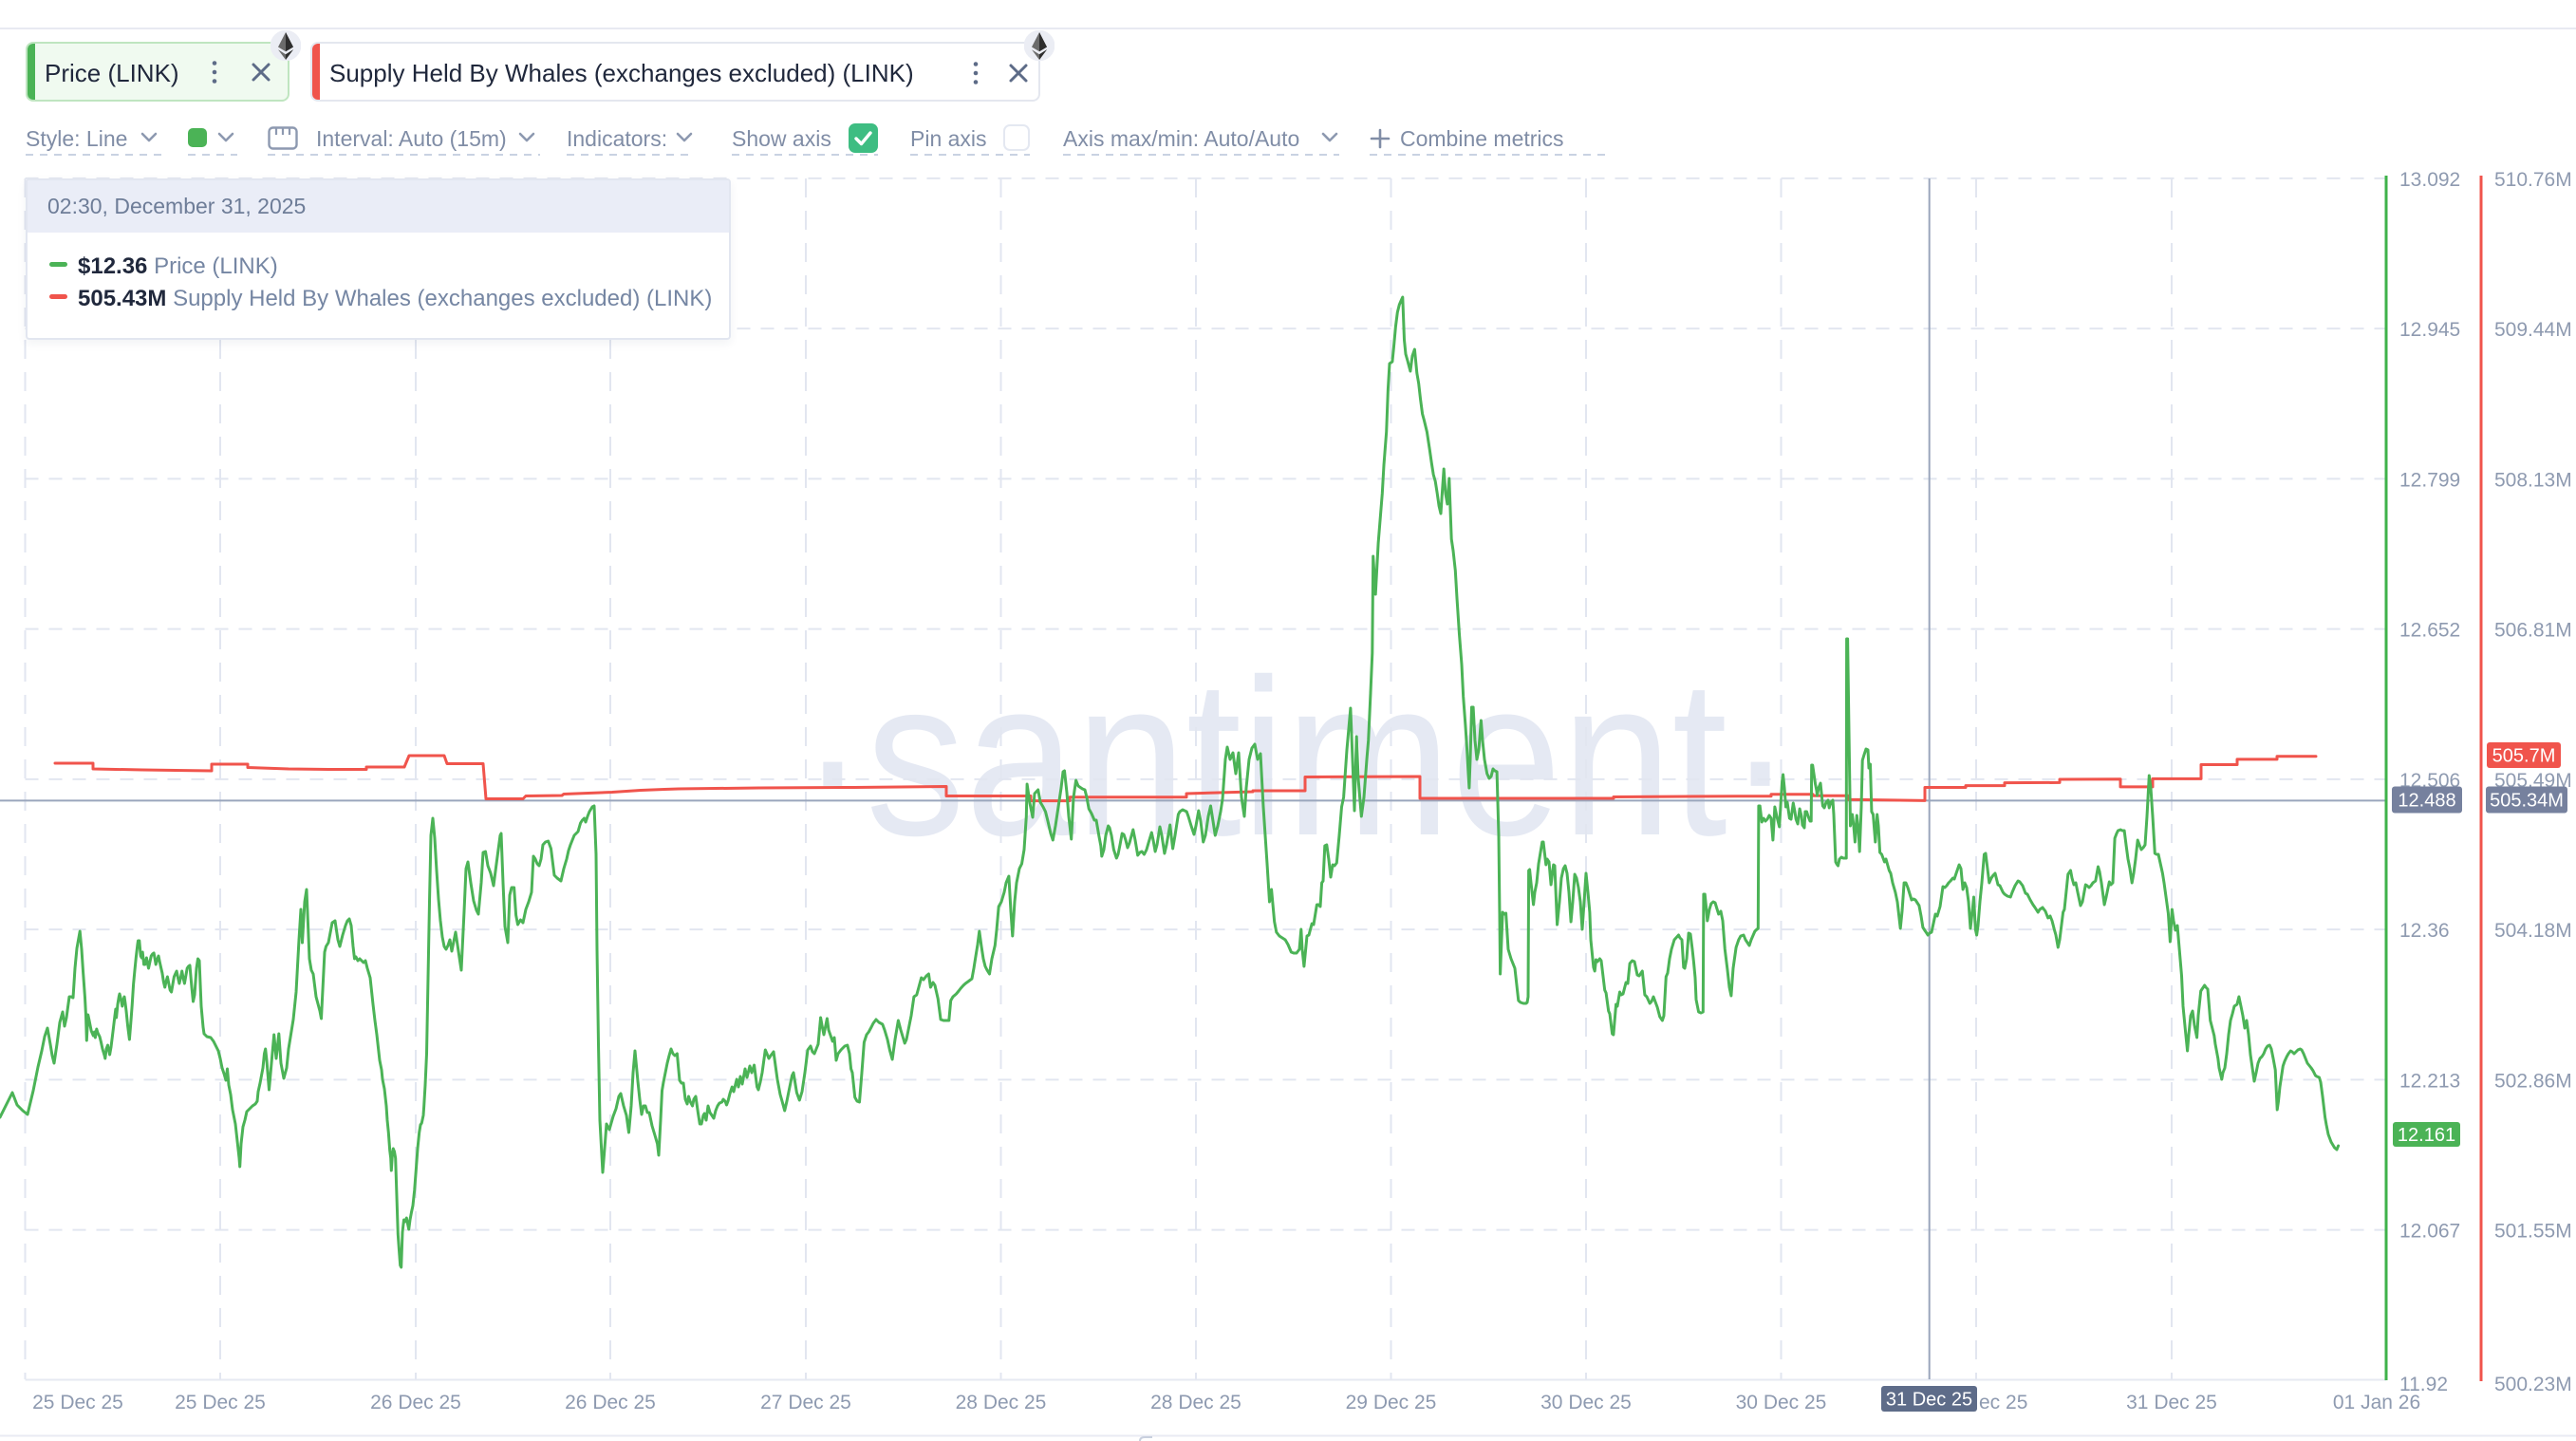 This screenshot has height=1441, width=2576. Describe the element at coordinates (2426, 1135) in the screenshot. I see `svg-text: 12.161` at that location.